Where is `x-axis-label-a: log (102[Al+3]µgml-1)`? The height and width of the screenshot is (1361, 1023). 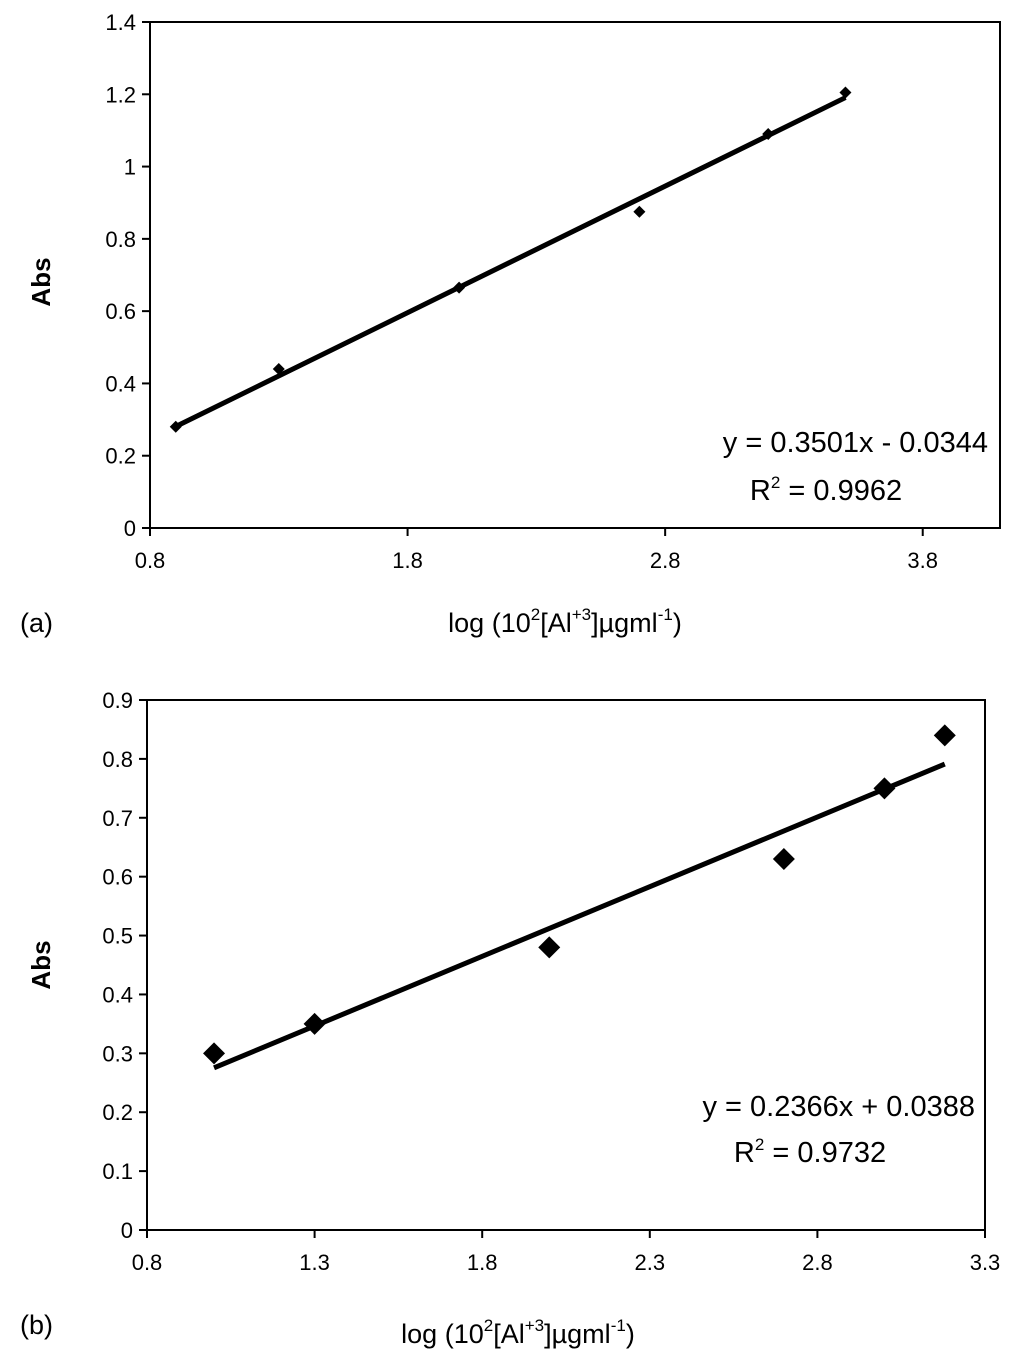
x-axis-label-a: log (102[Al+3]µgml-1) is located at coordinates (565, 621).